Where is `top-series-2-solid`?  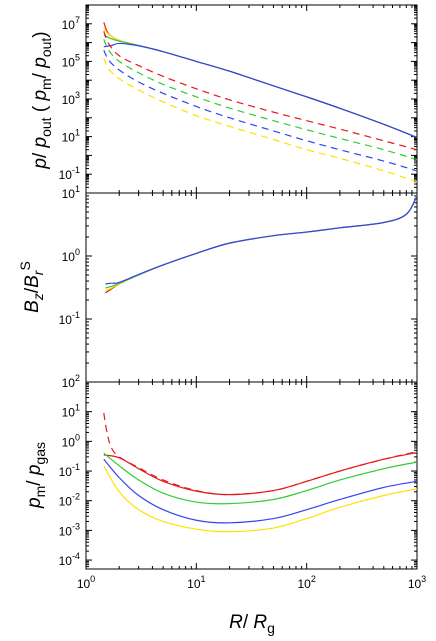 top-series-2-solid is located at coordinates (260, 86).